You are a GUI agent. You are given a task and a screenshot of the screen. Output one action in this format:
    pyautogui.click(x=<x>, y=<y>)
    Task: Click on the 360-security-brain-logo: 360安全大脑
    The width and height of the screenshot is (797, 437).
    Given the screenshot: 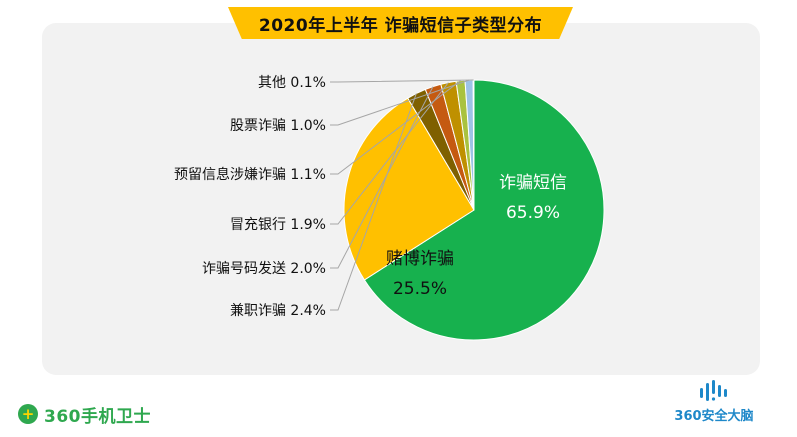 What is the action you would take?
    pyautogui.click(x=714, y=402)
    